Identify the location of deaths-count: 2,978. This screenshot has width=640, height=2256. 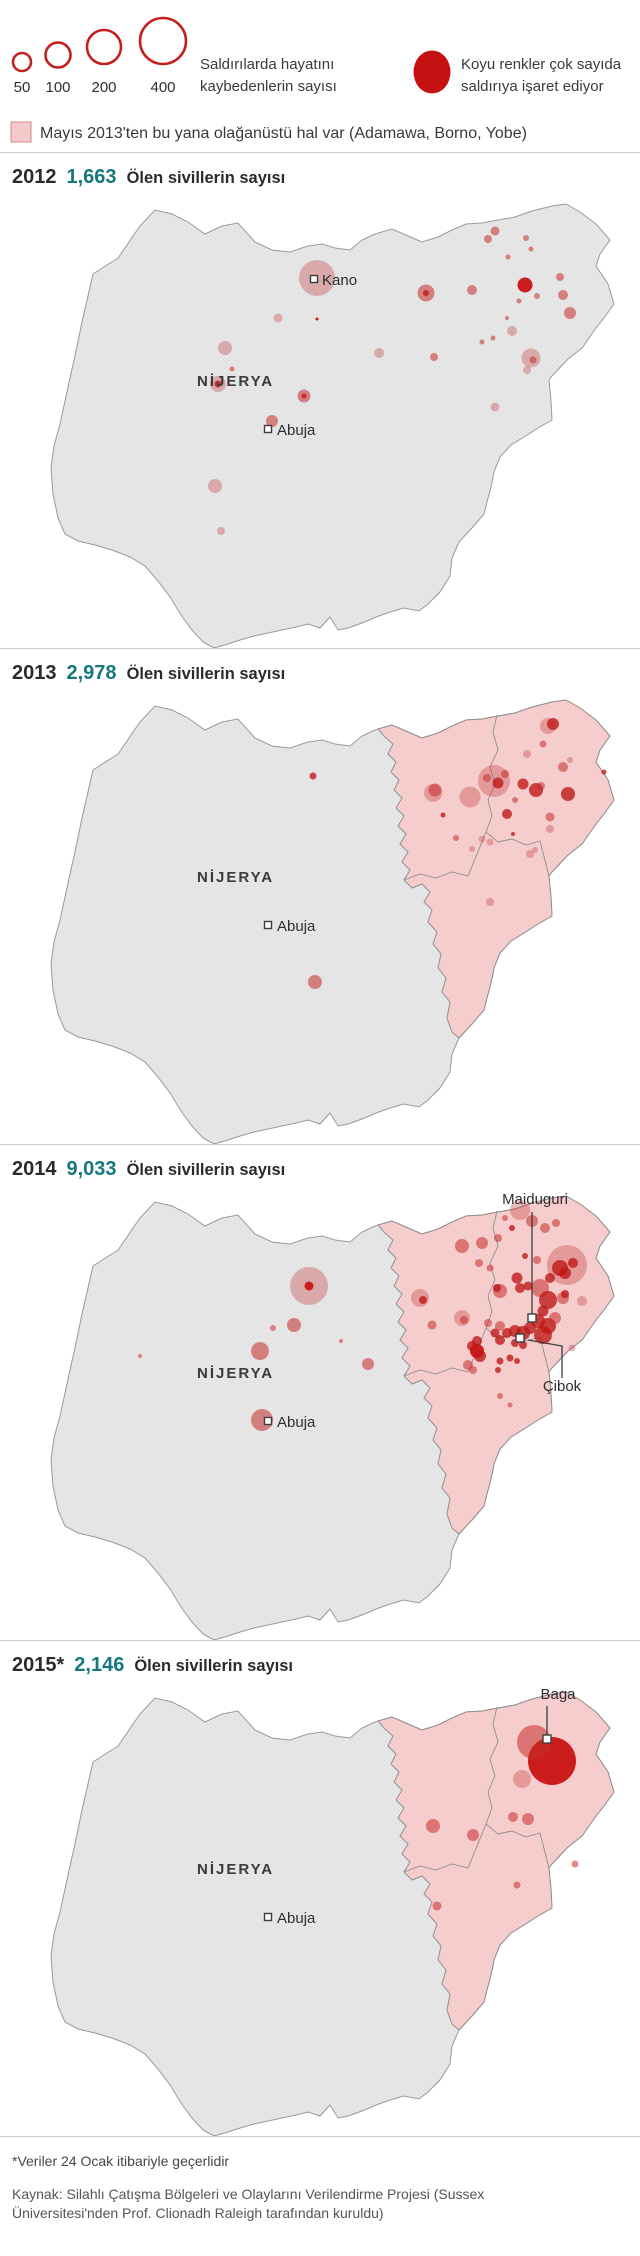
(91, 673).